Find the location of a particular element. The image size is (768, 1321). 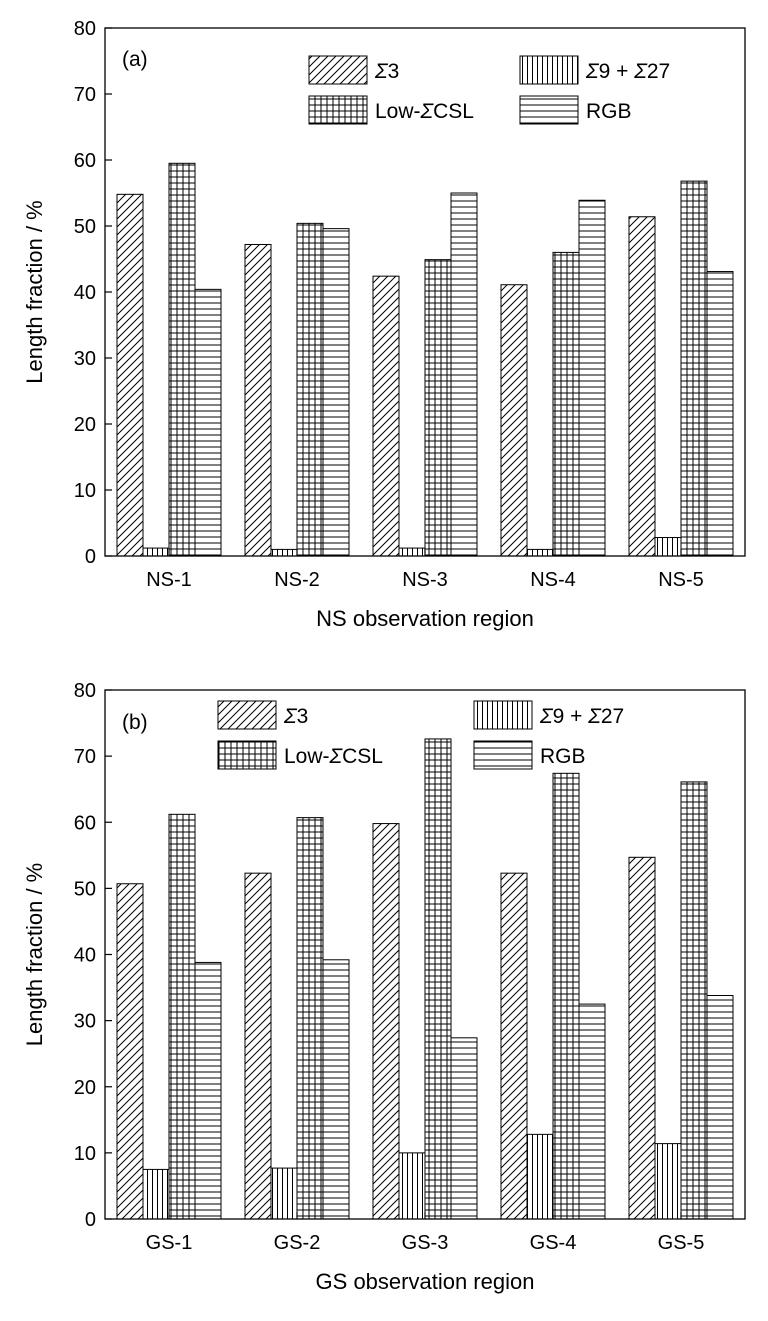

panel-label: (a) is located at coordinates (135, 59).